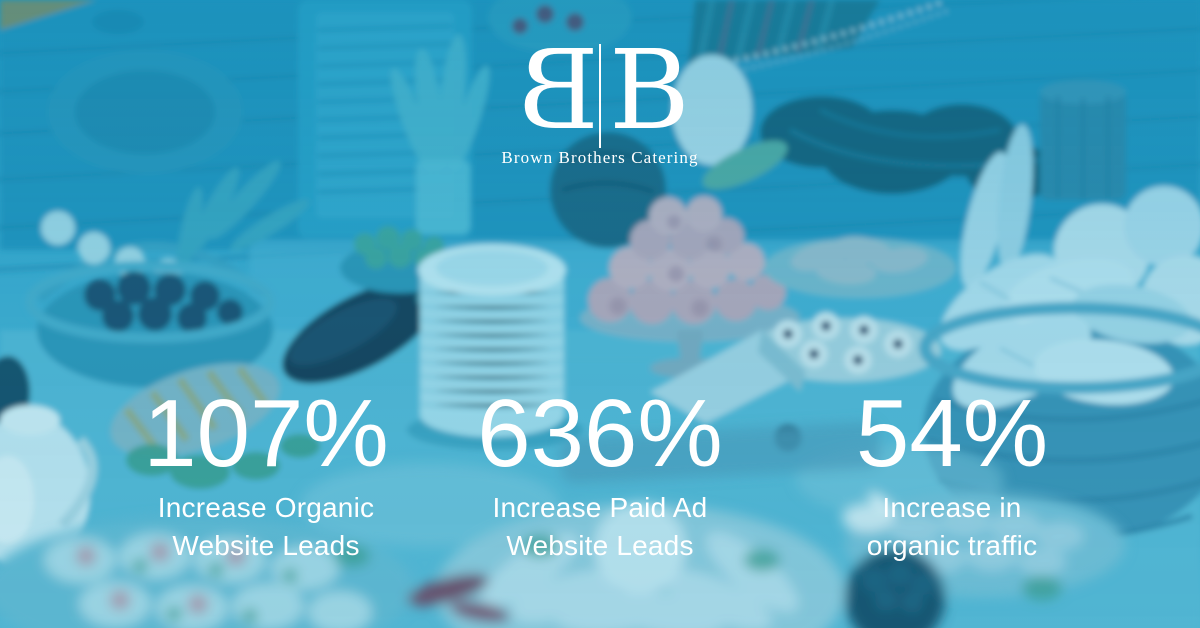 This screenshot has width=1200, height=628. I want to click on berry-bowl, so click(893, 560).